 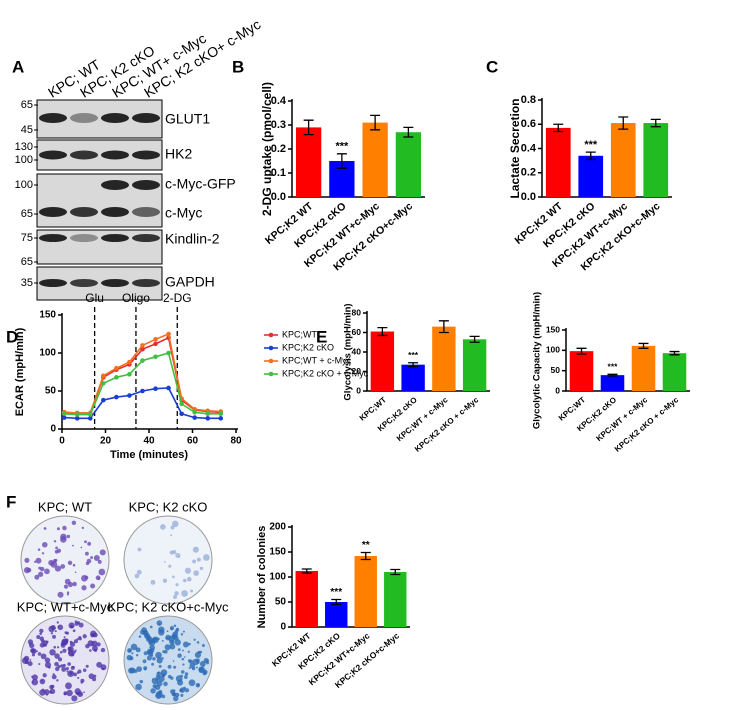 What do you see at coordinates (24, 147) in the screenshot?
I see `mw-marker: 130` at bounding box center [24, 147].